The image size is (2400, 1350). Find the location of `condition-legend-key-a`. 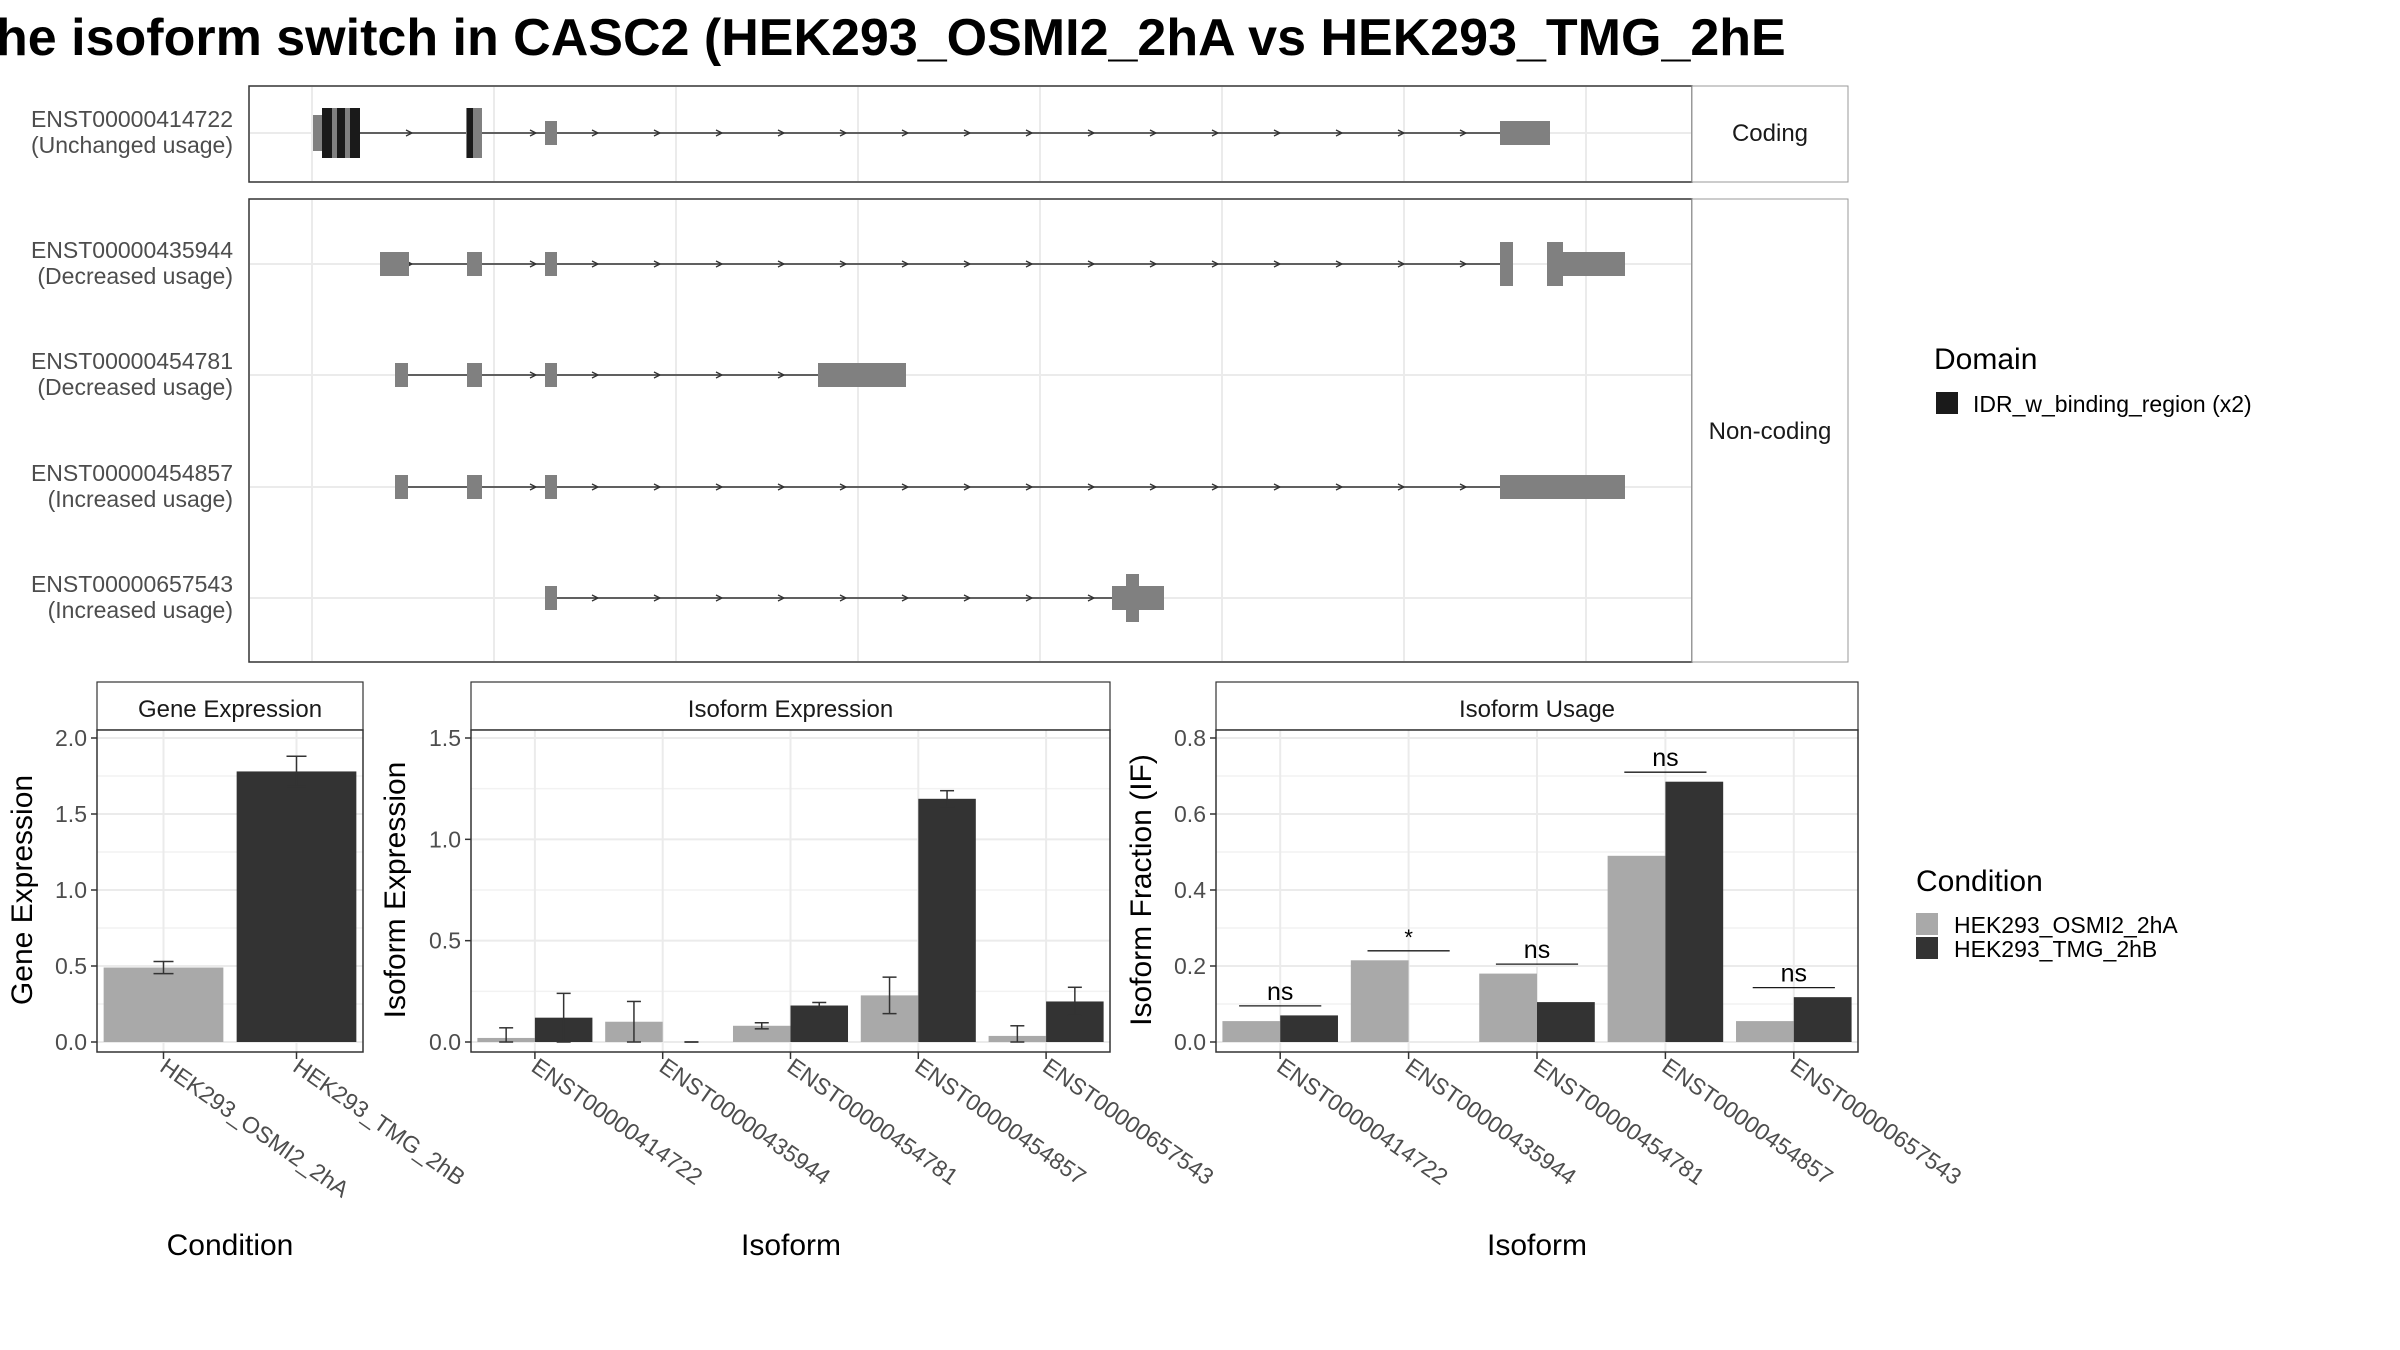

condition-legend-key-a is located at coordinates (1927, 924).